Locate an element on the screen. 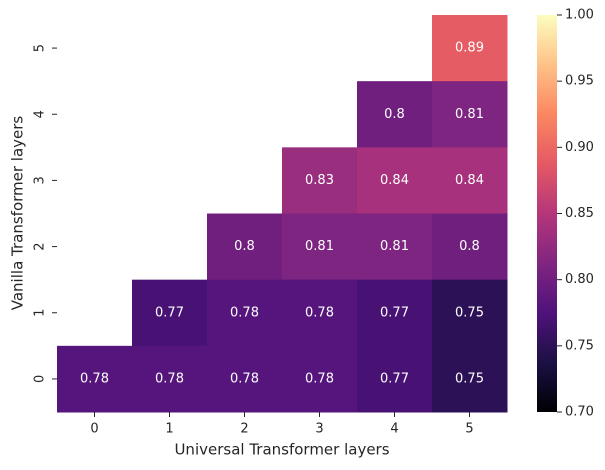 Image resolution: width=605 pixels, height=470 pixels. y-axis-label: Vanilla Transformer layers is located at coordinates (18, 213).